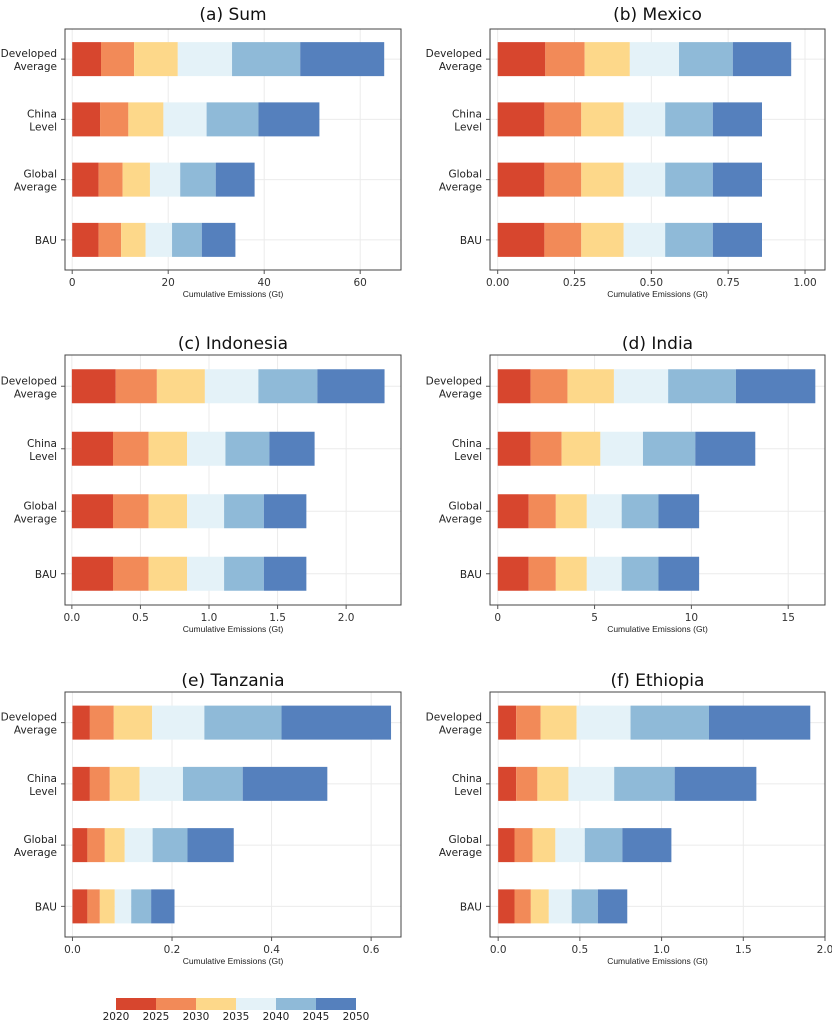 The image size is (832, 1024). I want to click on x-tick-label: 60, so click(360, 283).